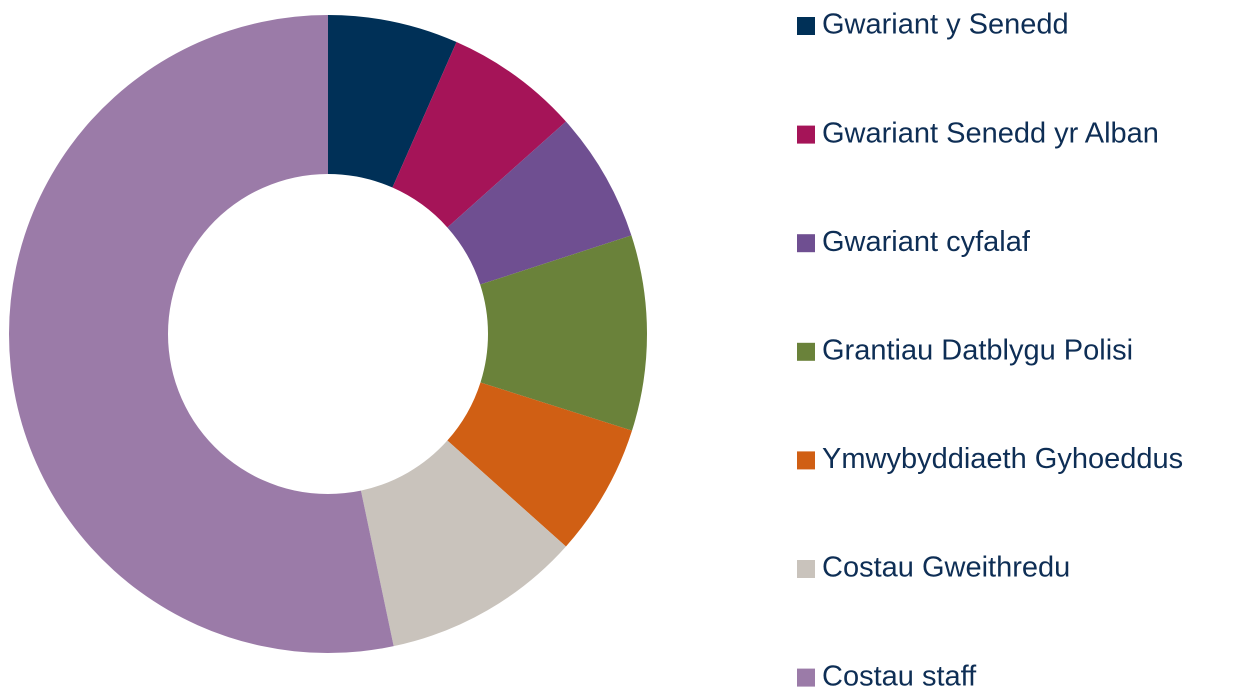 This screenshot has width=1237, height=689. I want to click on legend-label: Costau staff, so click(899, 674).